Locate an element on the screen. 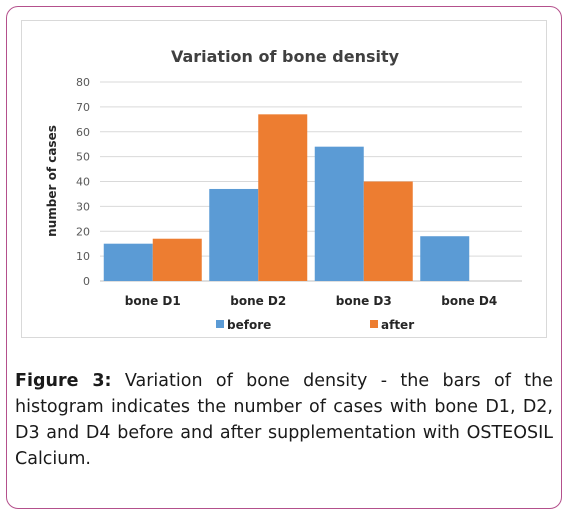 This screenshot has height=517, width=570. y-tick-labels: 0 10 20 30 40 50 60 70 80 is located at coordinates (83, 182).